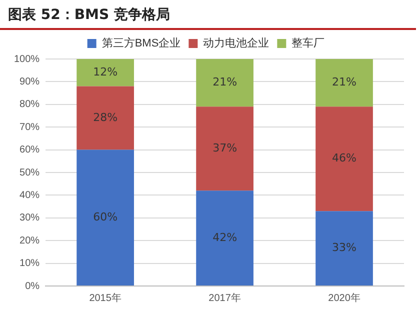 The height and width of the screenshot is (321, 420). Describe the element at coordinates (236, 43) in the screenshot. I see `legend-label: 动力电池企业` at that location.